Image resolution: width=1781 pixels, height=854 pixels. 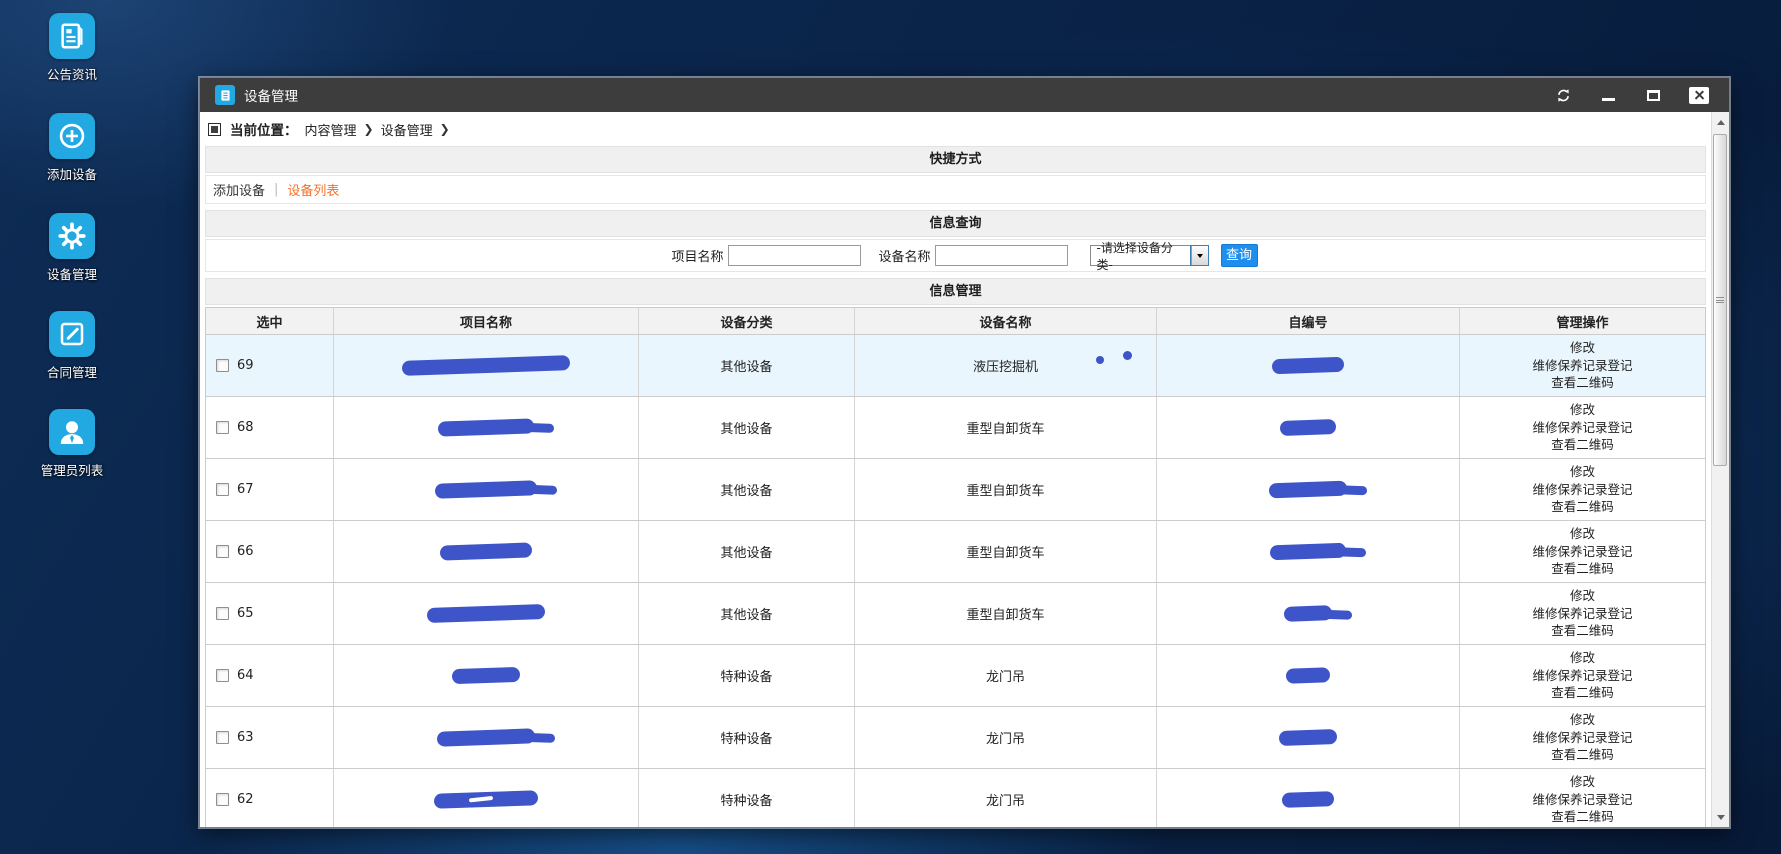 What do you see at coordinates (955, 129) in the screenshot?
I see `breadcrumb: 当前位置： 内容管理 ❯ 设备管理 ❯` at bounding box center [955, 129].